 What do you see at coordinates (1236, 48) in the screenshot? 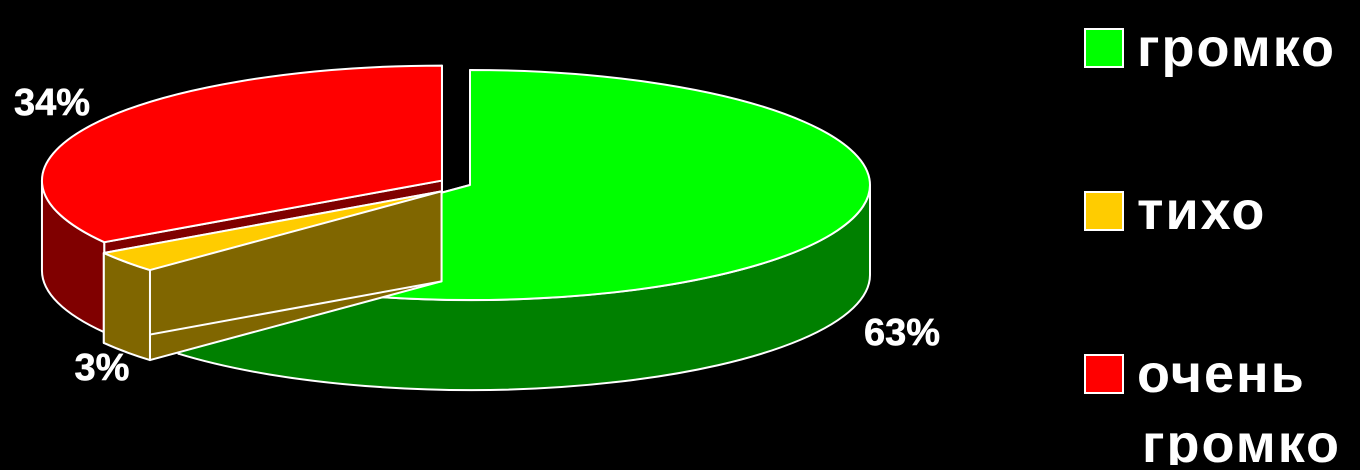
I see `legend-label-1: громко` at bounding box center [1236, 48].